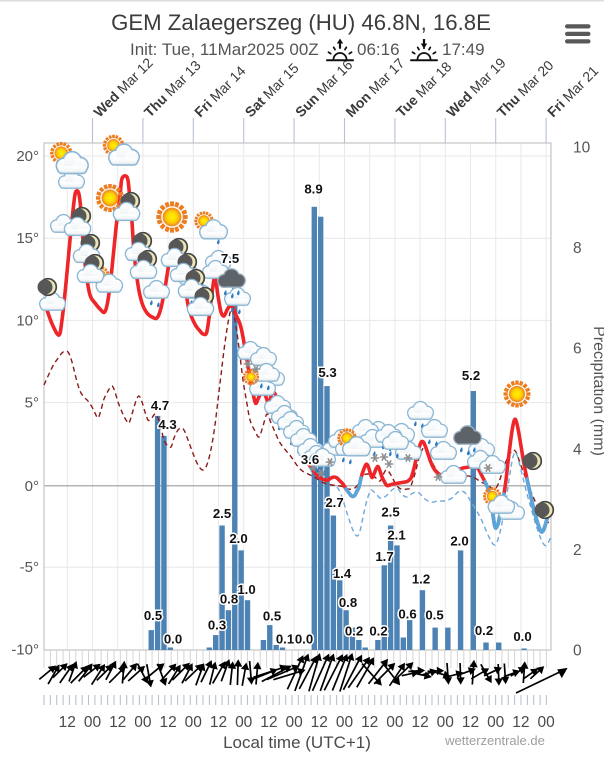 The image size is (604, 773). I want to click on svg-text: 1.2, so click(421, 579).